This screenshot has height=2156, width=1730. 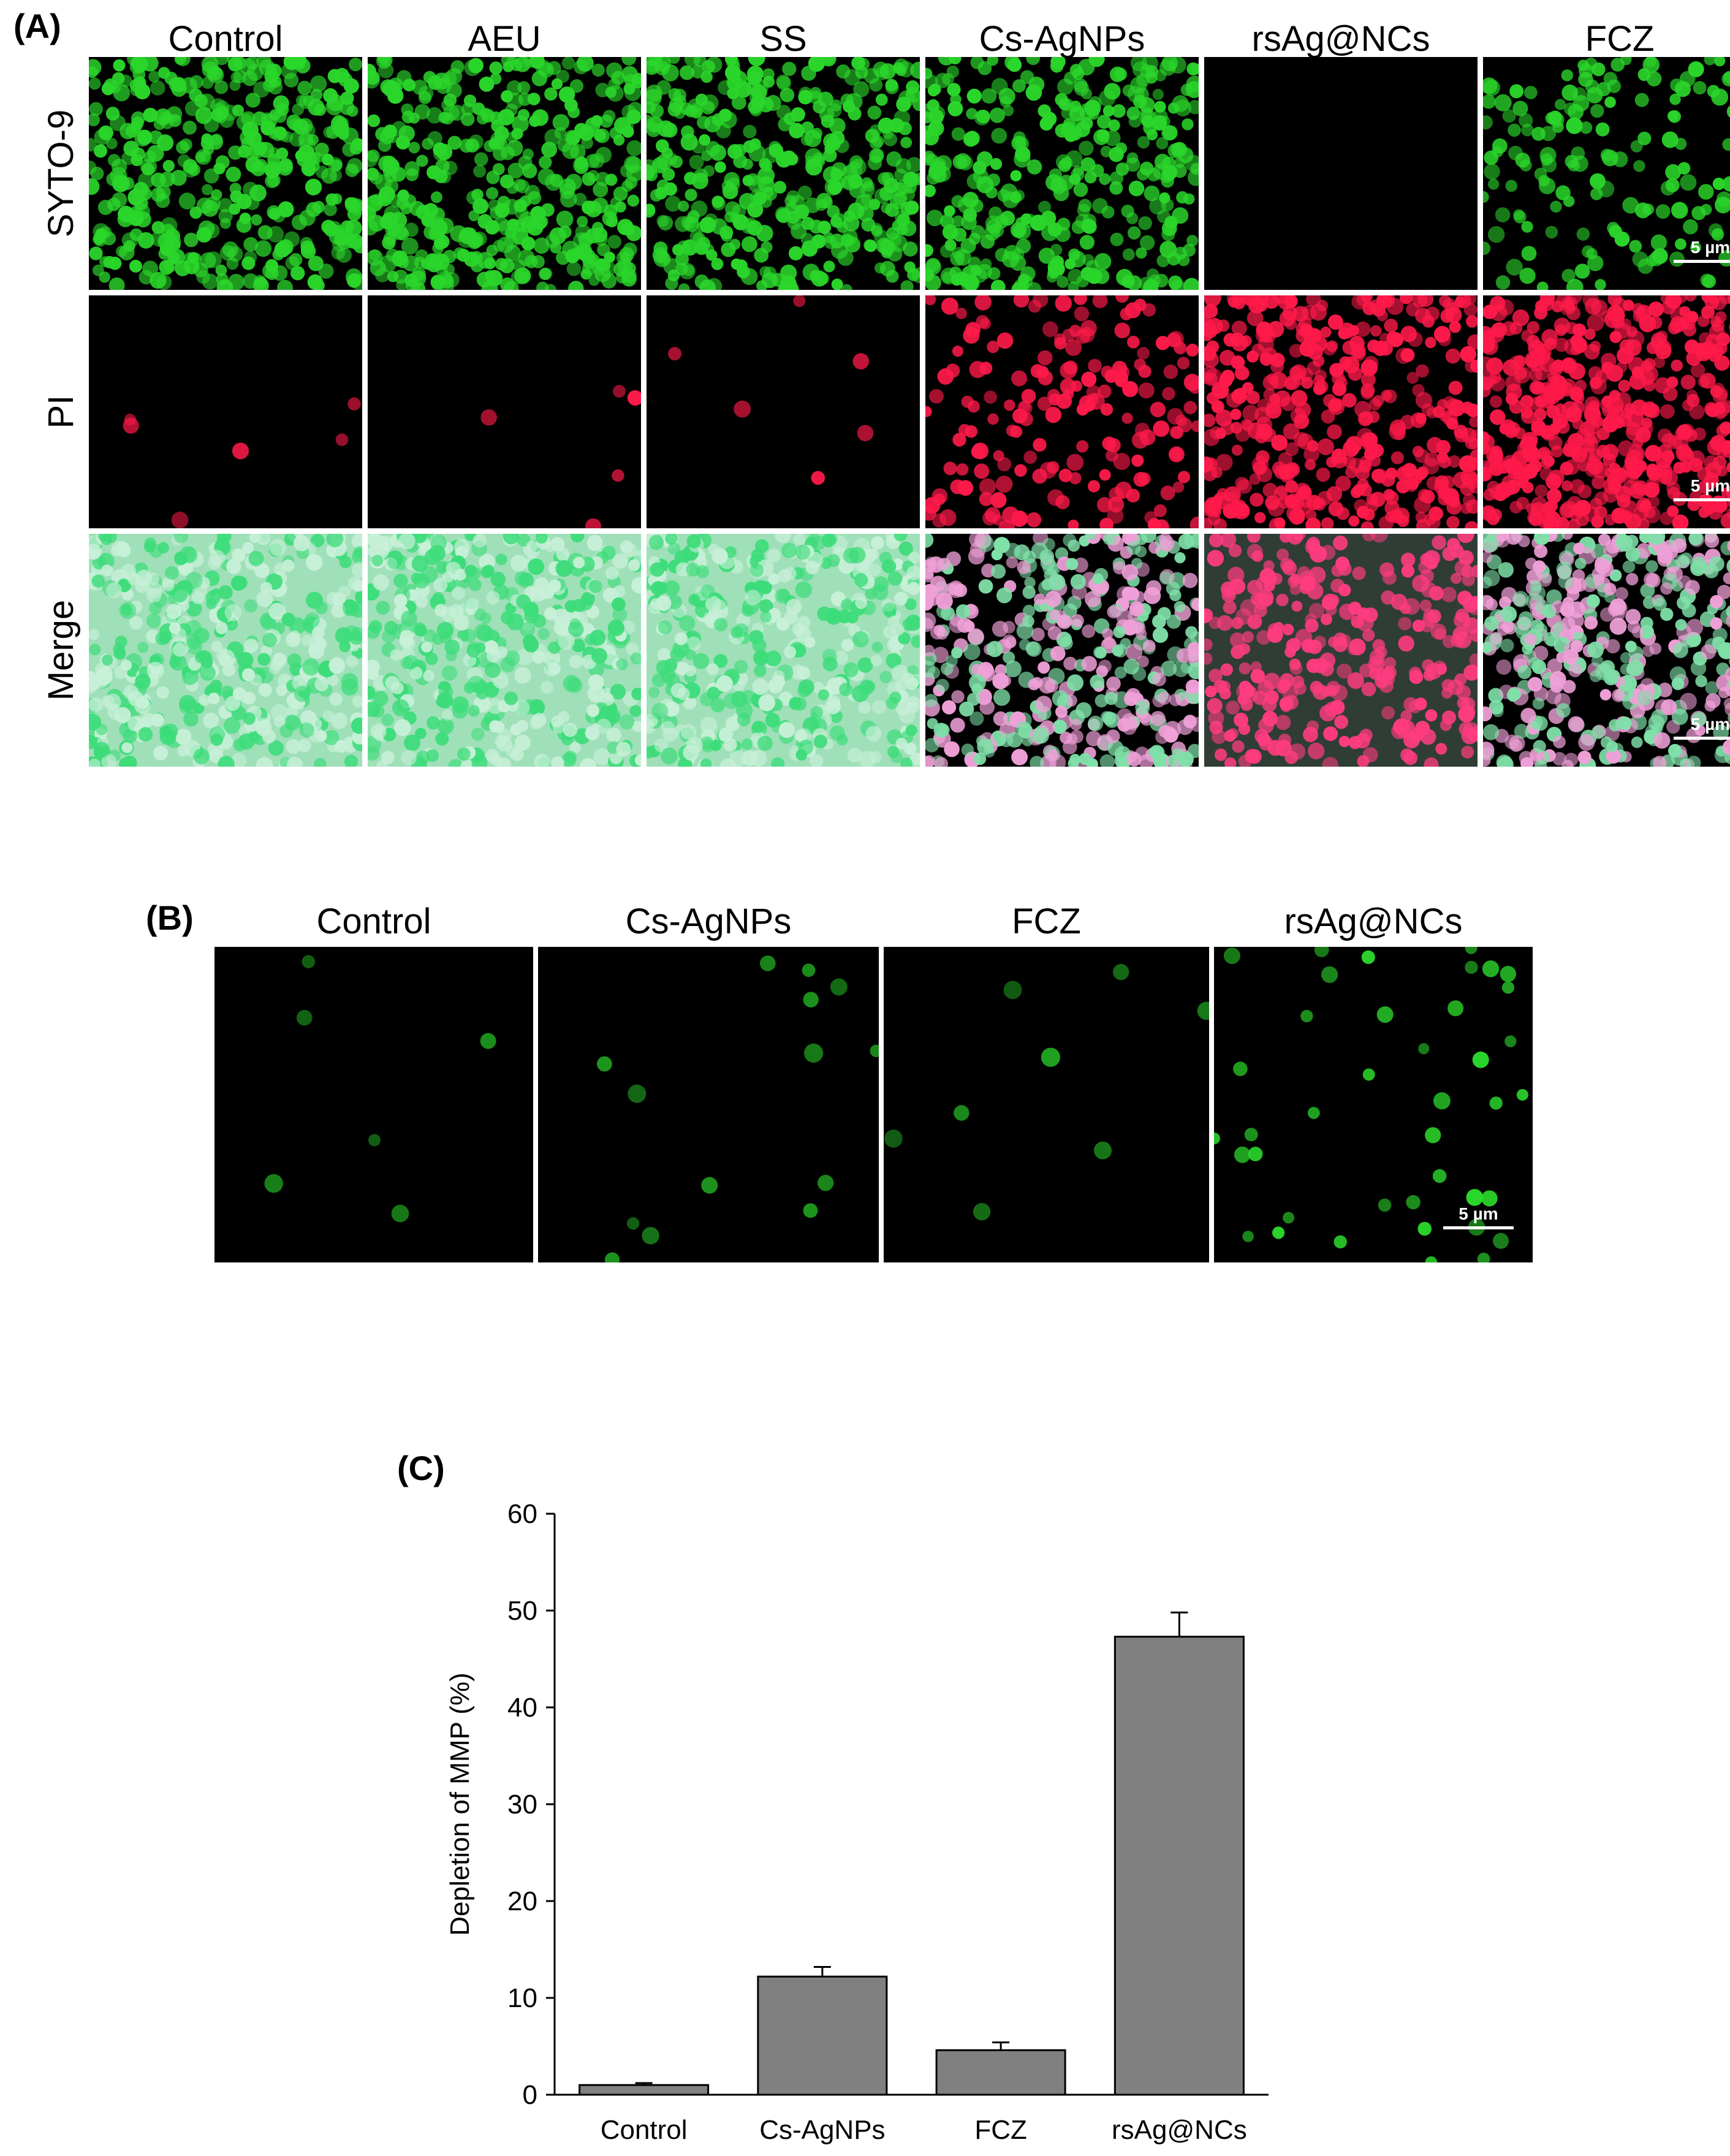 I want to click on panel-c-label: (C), so click(x=421, y=1468).